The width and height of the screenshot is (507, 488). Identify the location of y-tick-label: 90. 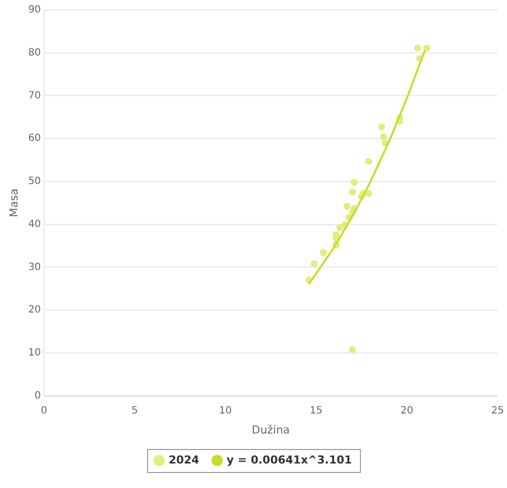
(34, 10).